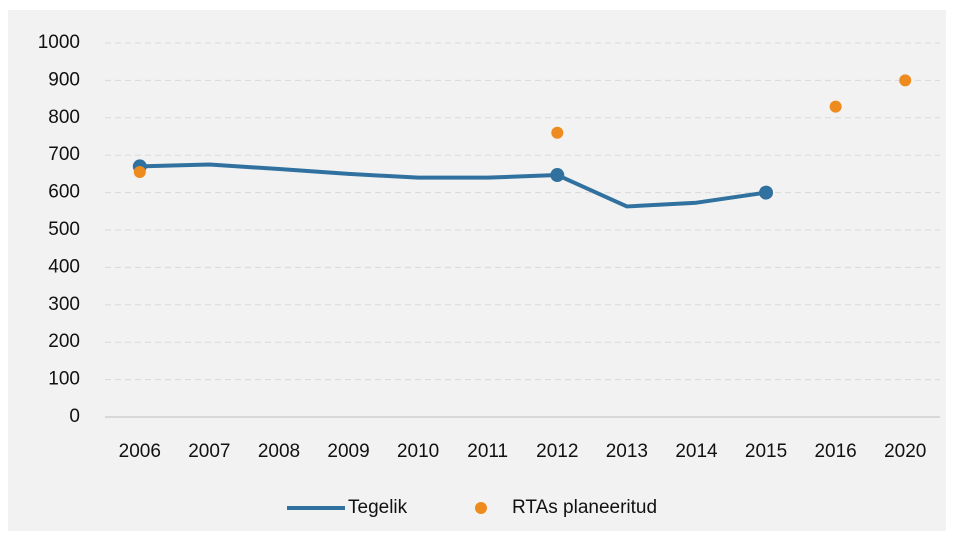 The width and height of the screenshot is (954, 539). What do you see at coordinates (64, 266) in the screenshot?
I see `y-tick-label: 400` at bounding box center [64, 266].